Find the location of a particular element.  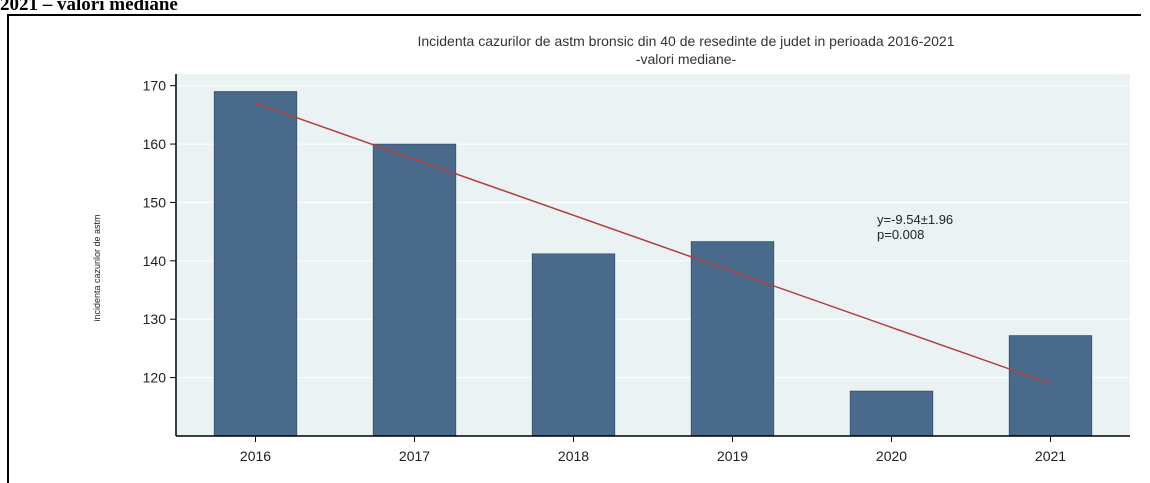

y-ticks: 120 130 140 150 160 170 is located at coordinates (159, 232).